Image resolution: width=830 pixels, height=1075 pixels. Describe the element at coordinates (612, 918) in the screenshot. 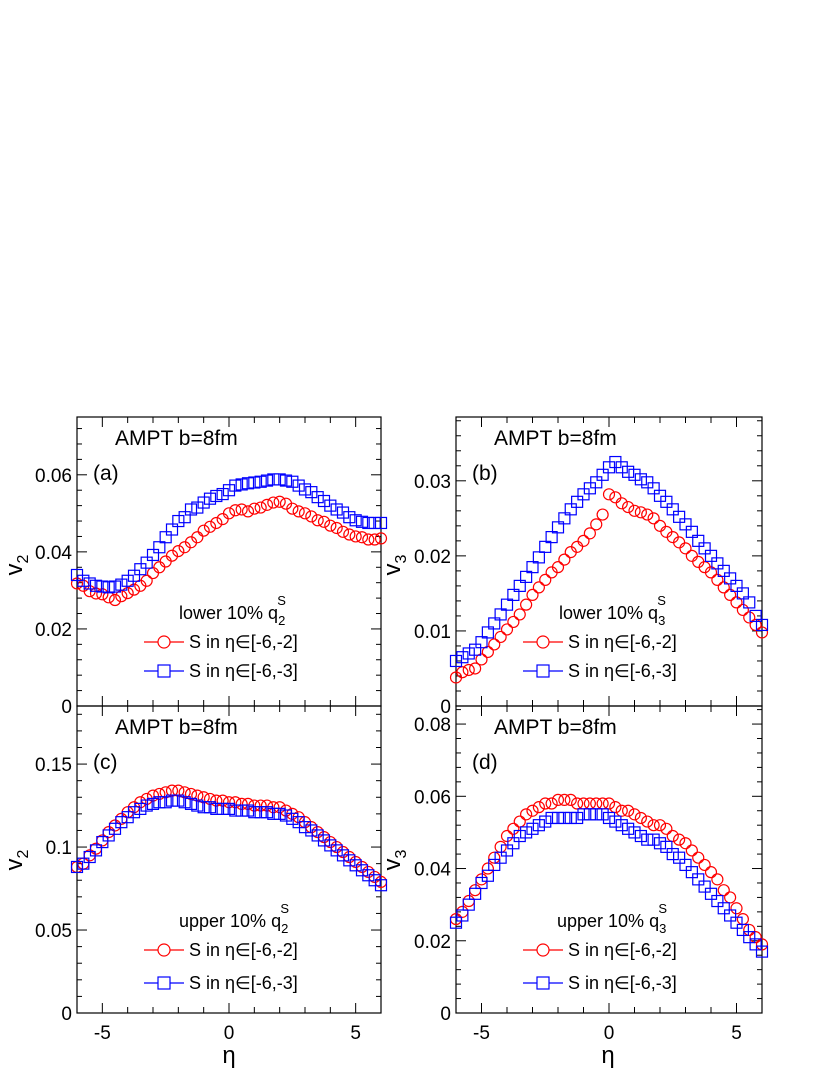

I see `legend-header: upper 10% q3S` at that location.